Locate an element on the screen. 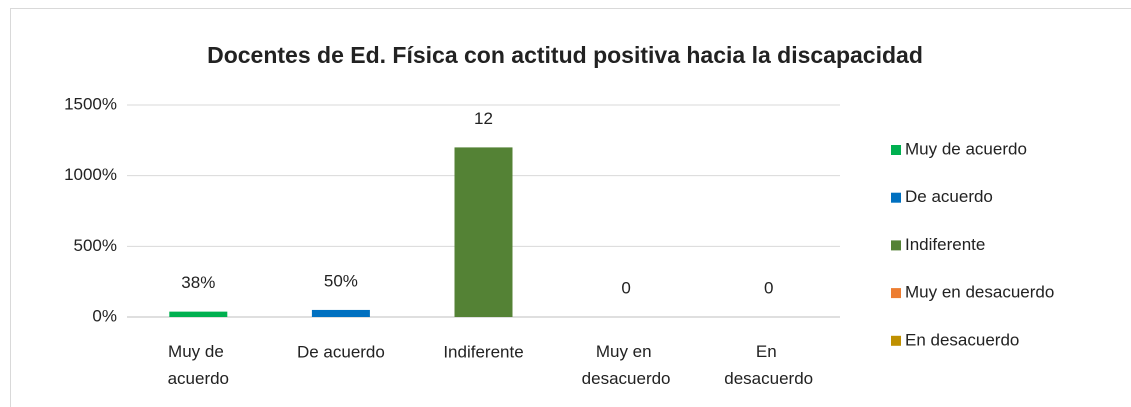  legend-label: Muy en desacuerdo is located at coordinates (979, 292).